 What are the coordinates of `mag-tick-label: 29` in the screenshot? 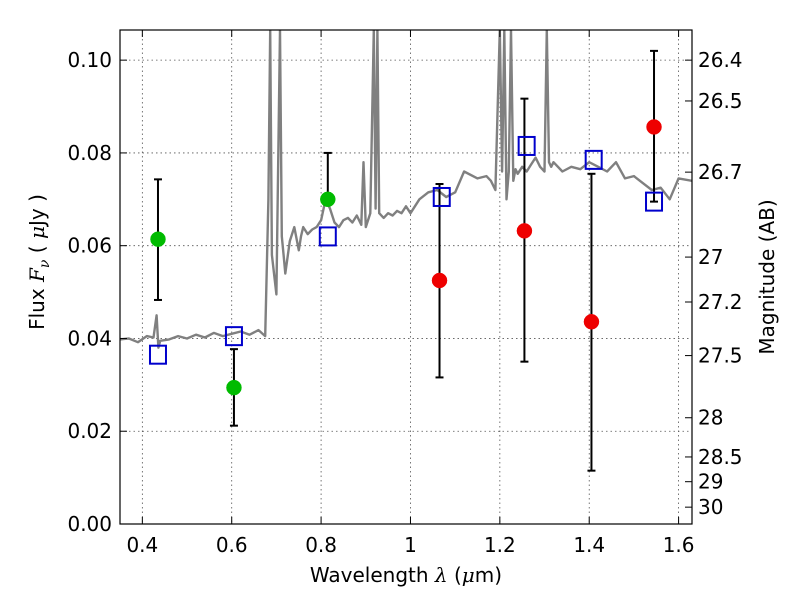 It's located at (710, 482).